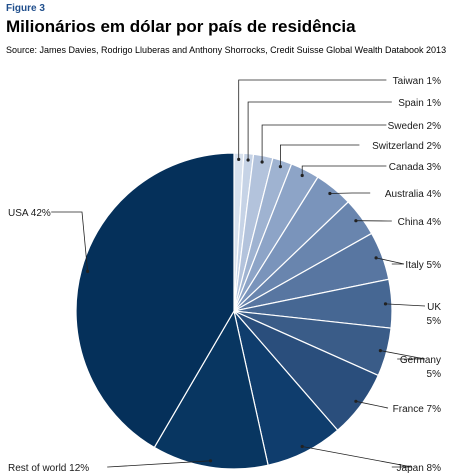 This screenshot has height=476, width=449. Describe the element at coordinates (415, 167) in the screenshot. I see `slice-label: Canada 3%` at that location.